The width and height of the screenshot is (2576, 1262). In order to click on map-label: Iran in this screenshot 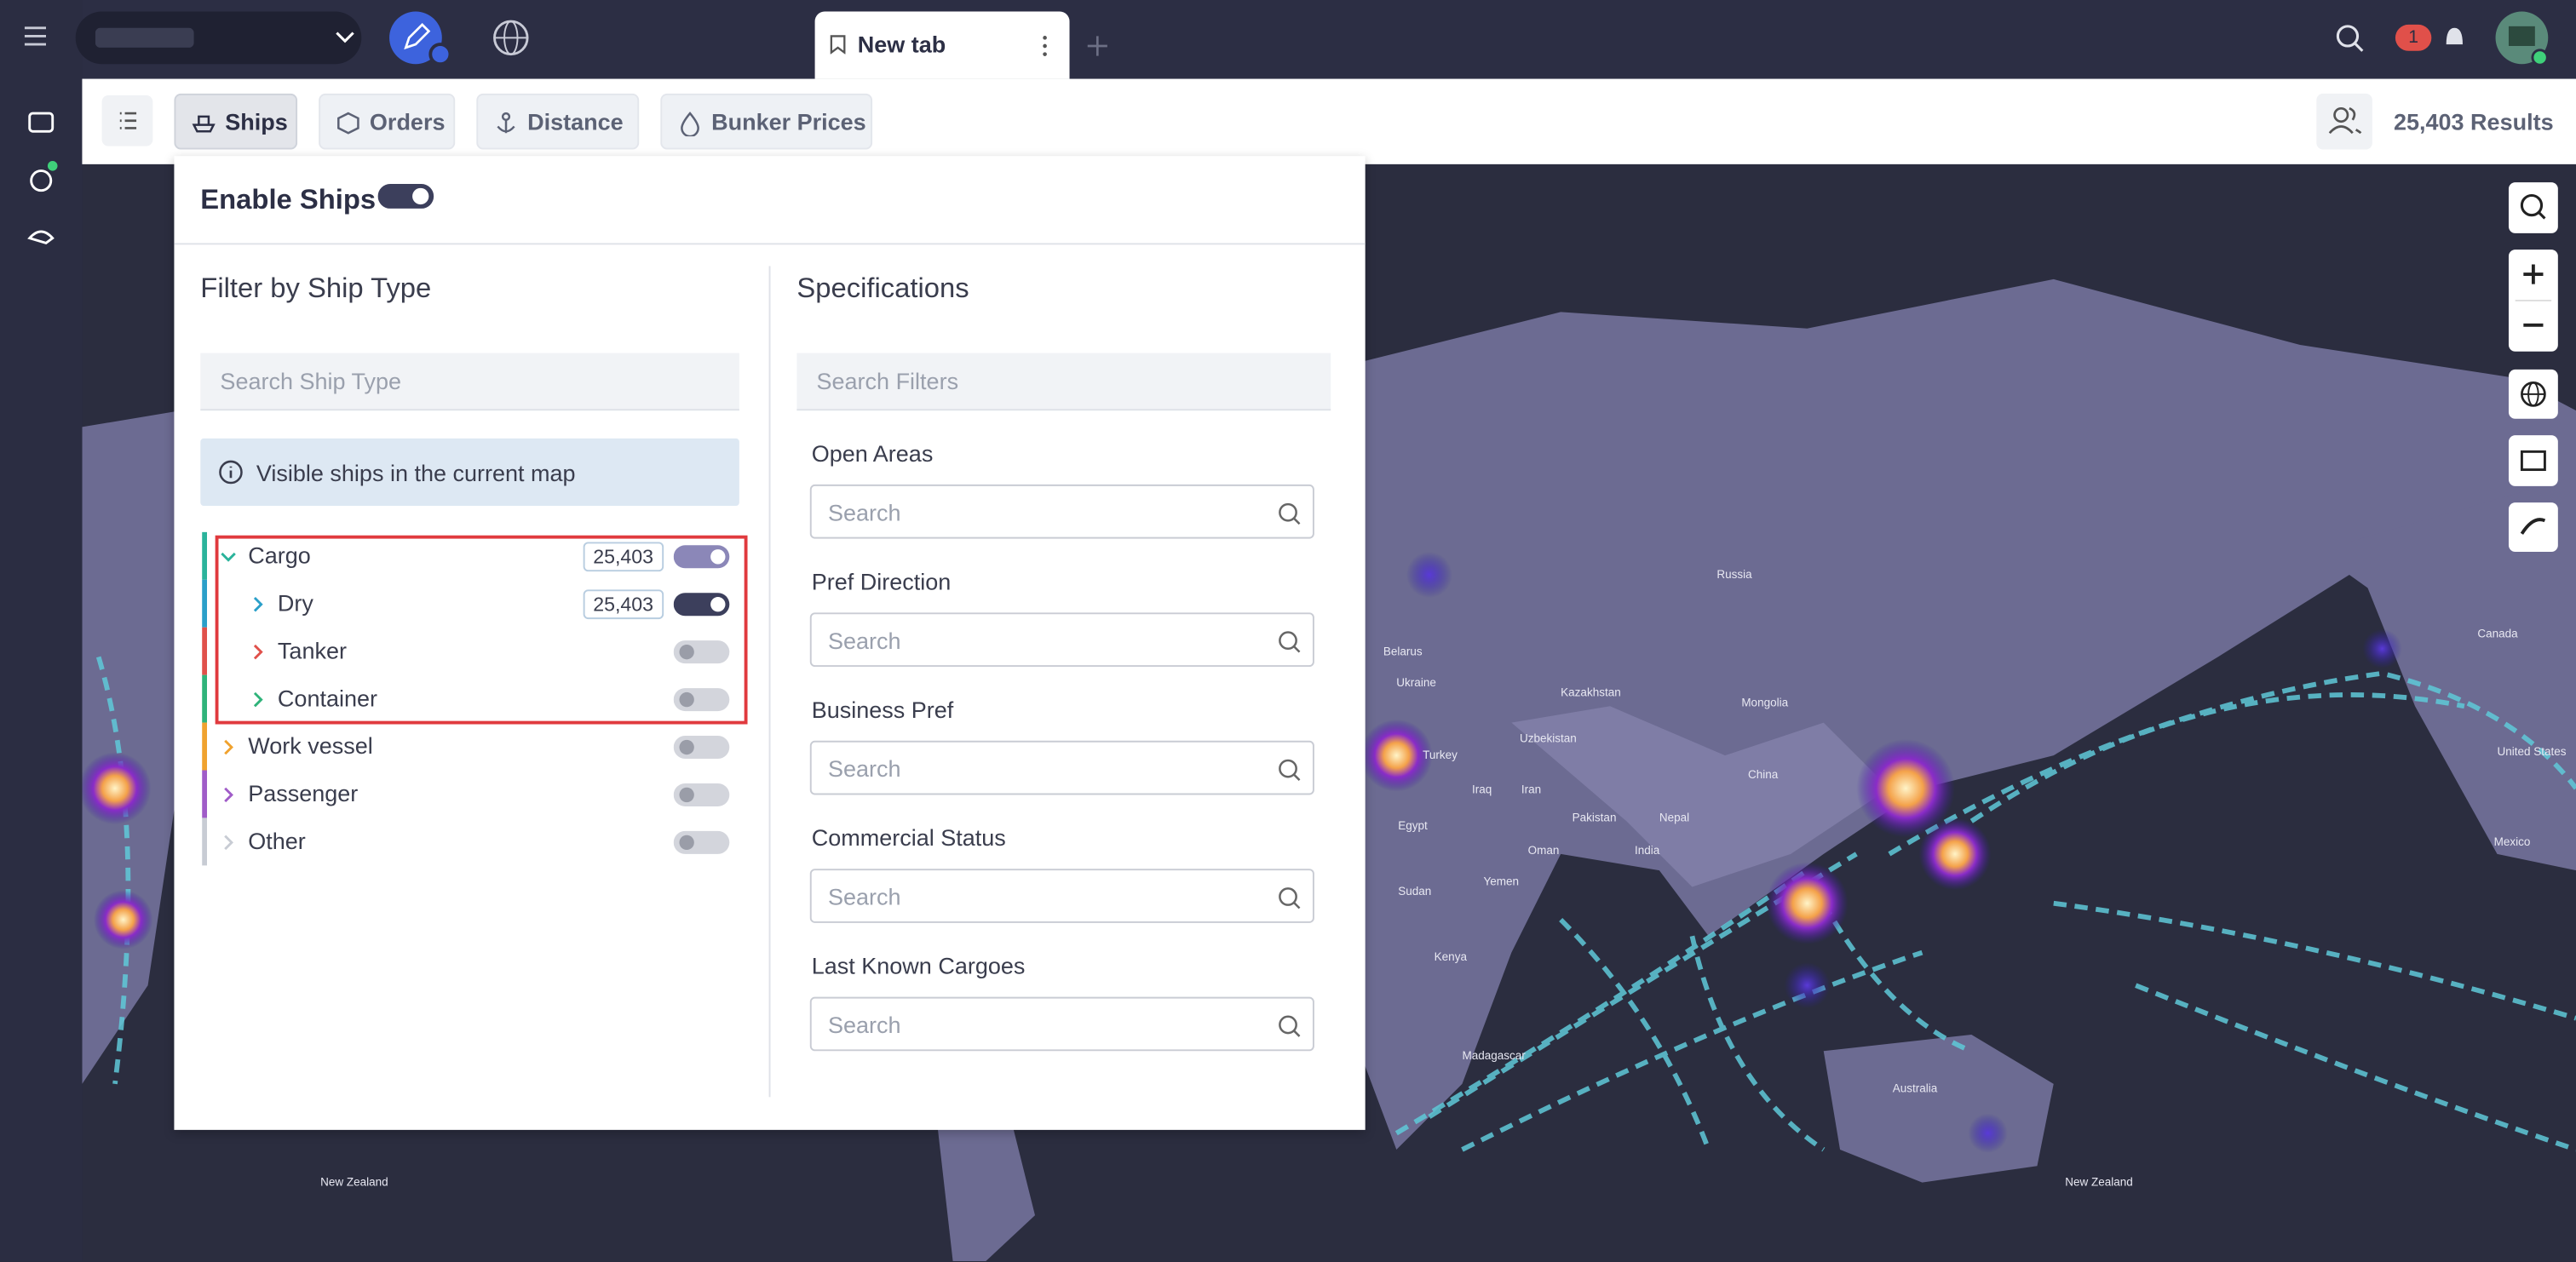, I will do `click(1532, 790)`.